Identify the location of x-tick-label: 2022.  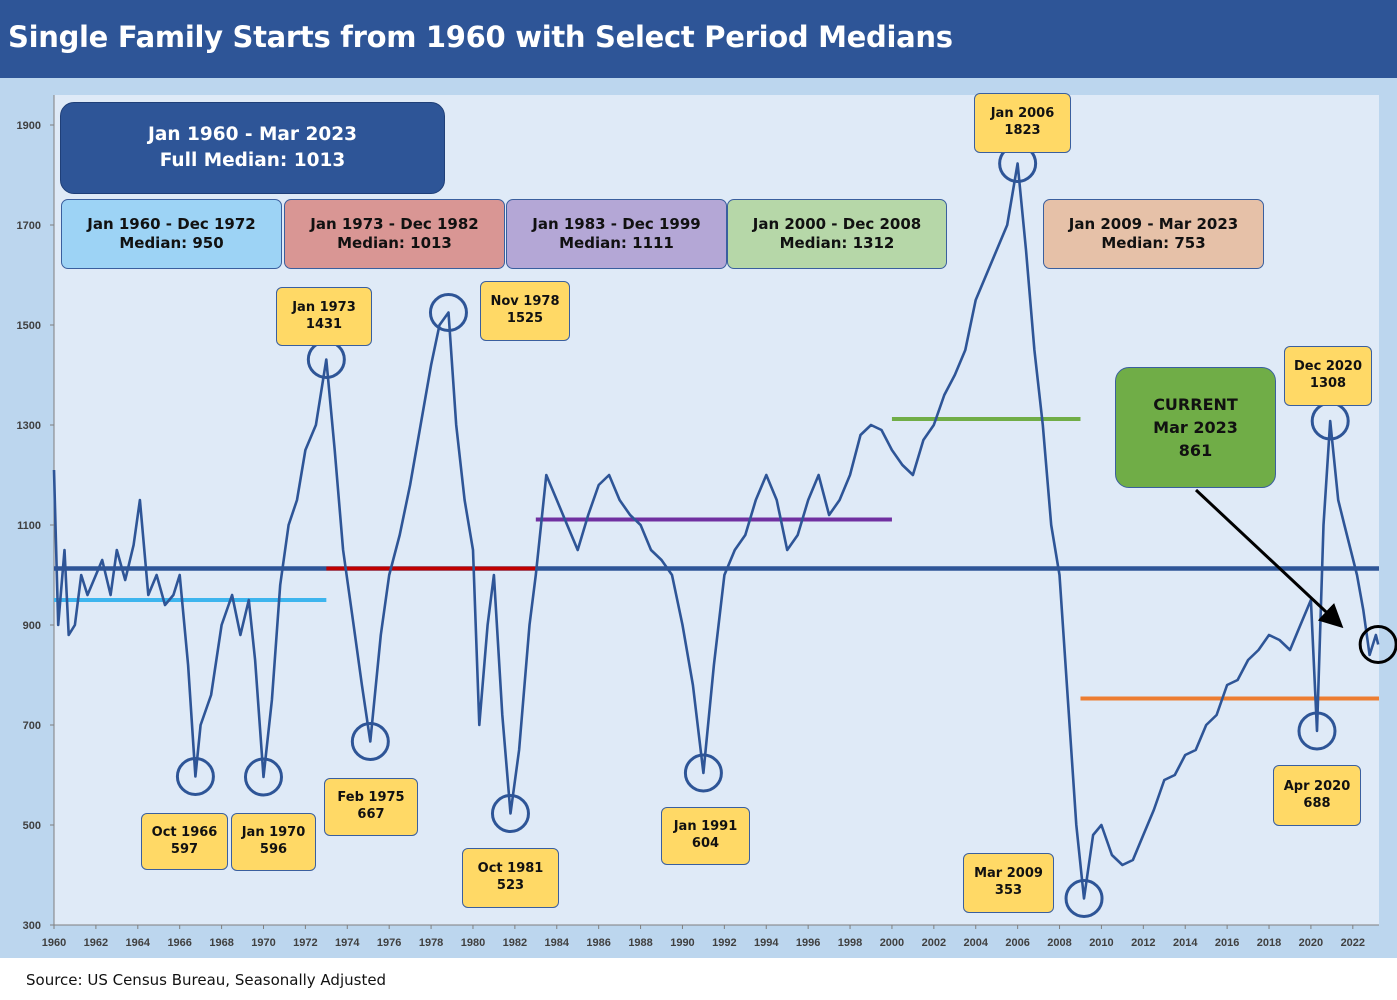
(1353, 943).